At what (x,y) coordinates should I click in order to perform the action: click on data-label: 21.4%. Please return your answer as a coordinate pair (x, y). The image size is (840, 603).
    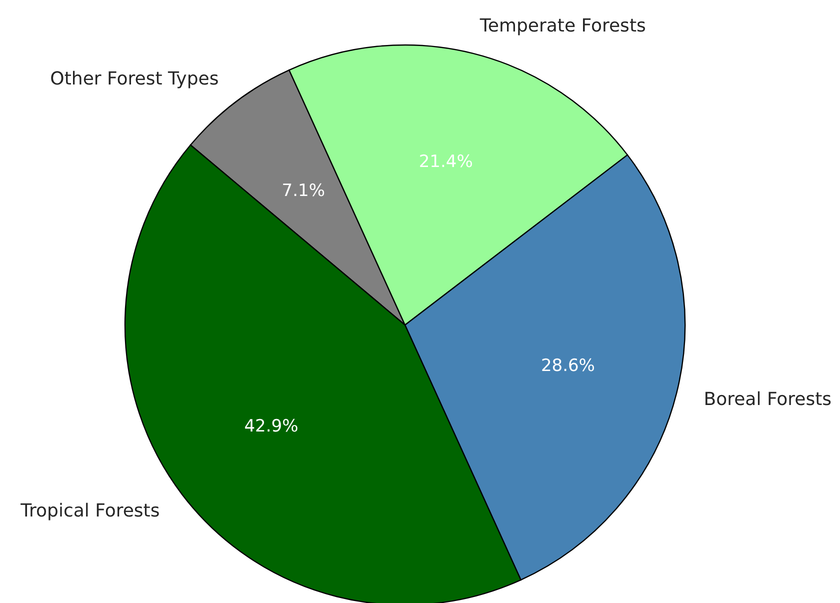
    Looking at the image, I should click on (445, 162).